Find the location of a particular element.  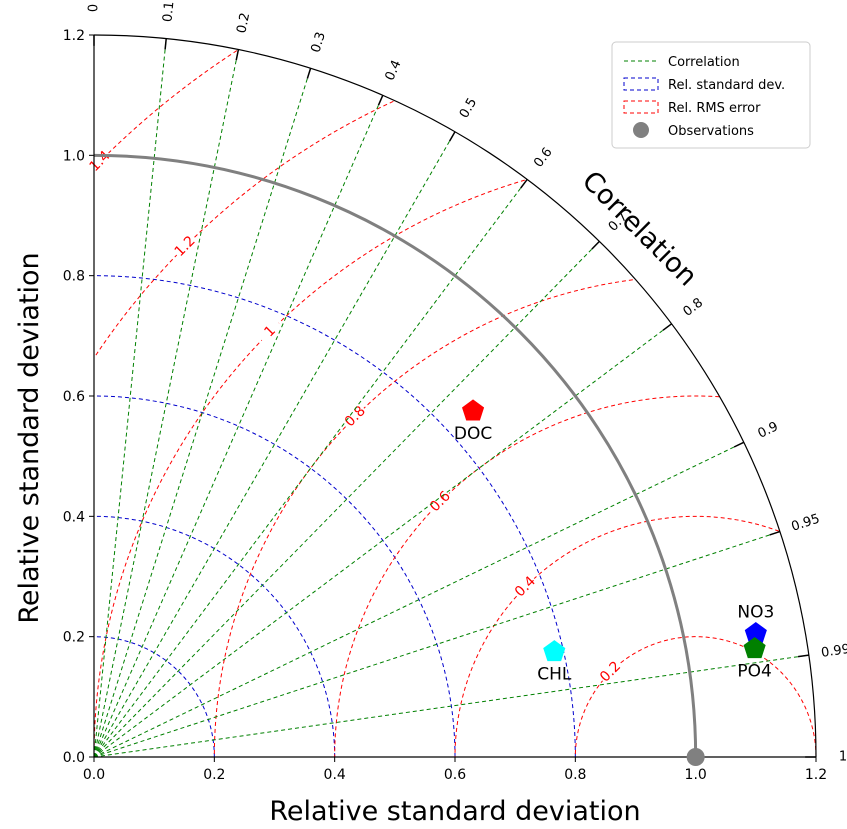

correlation-tick-label-11: 0.99 is located at coordinates (833, 651).